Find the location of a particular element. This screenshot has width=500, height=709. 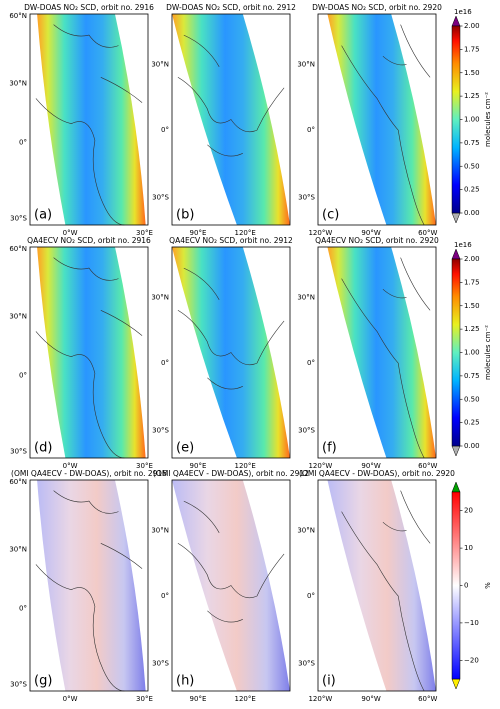

panel-letter: (f) is located at coordinates (329, 448).